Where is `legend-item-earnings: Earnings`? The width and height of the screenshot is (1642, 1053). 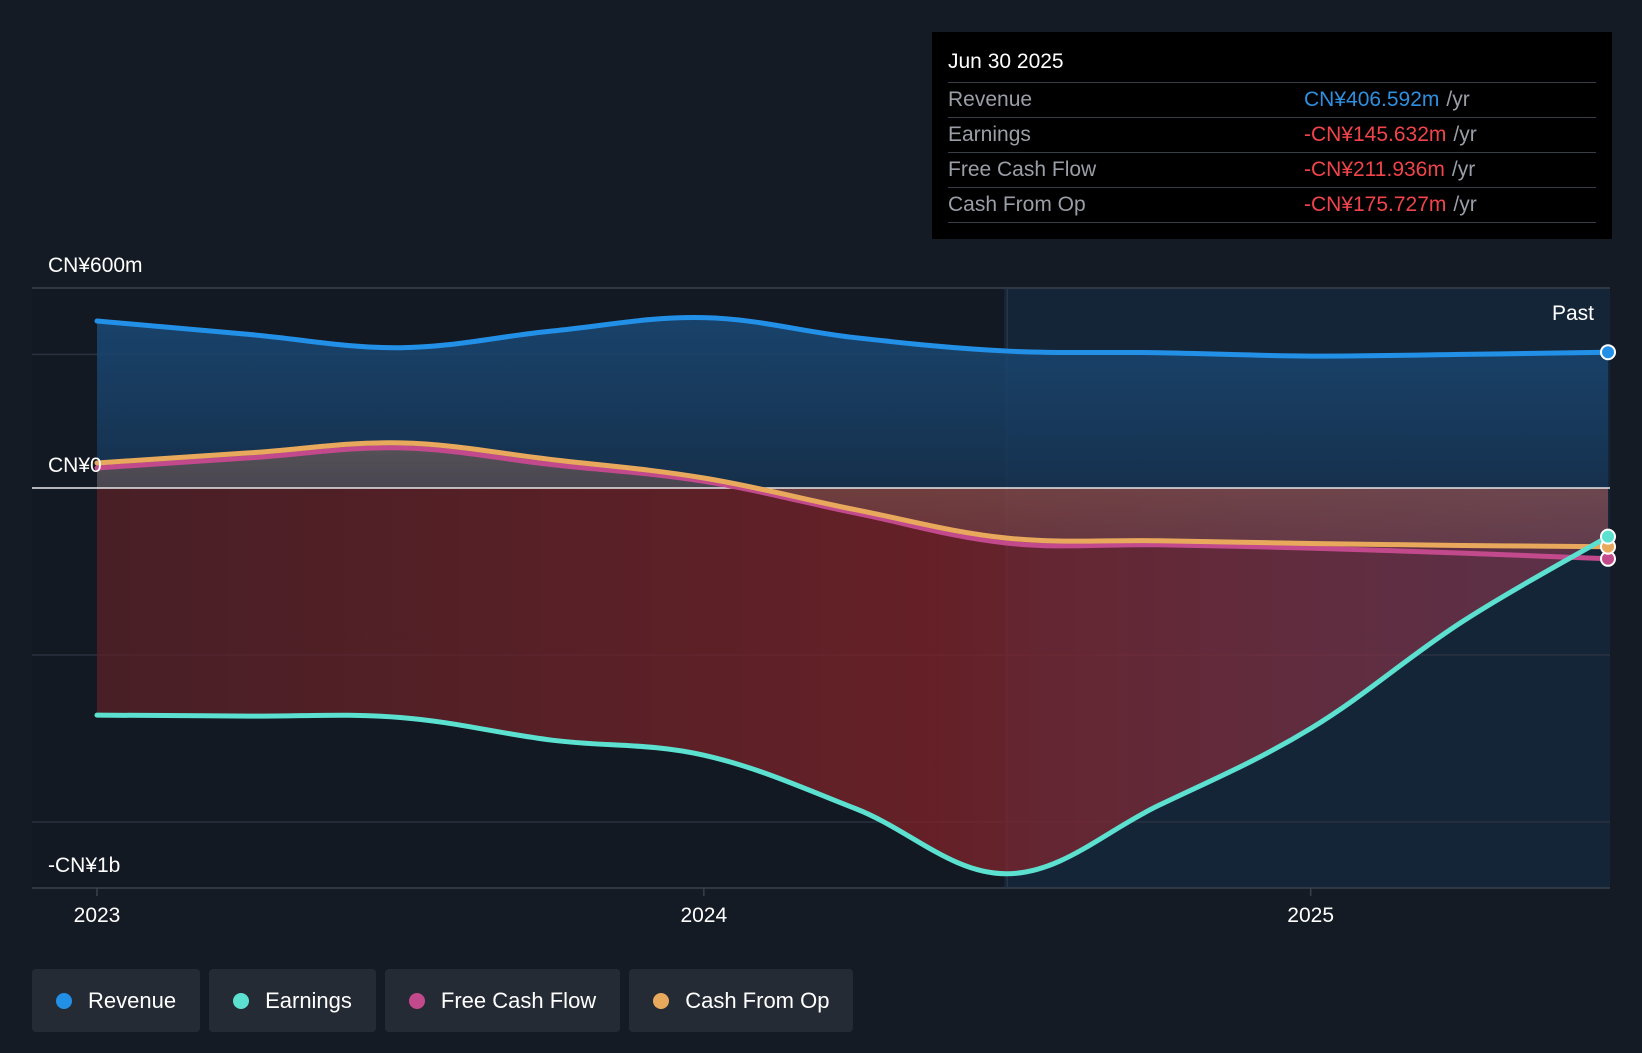 legend-item-earnings: Earnings is located at coordinates (292, 1000).